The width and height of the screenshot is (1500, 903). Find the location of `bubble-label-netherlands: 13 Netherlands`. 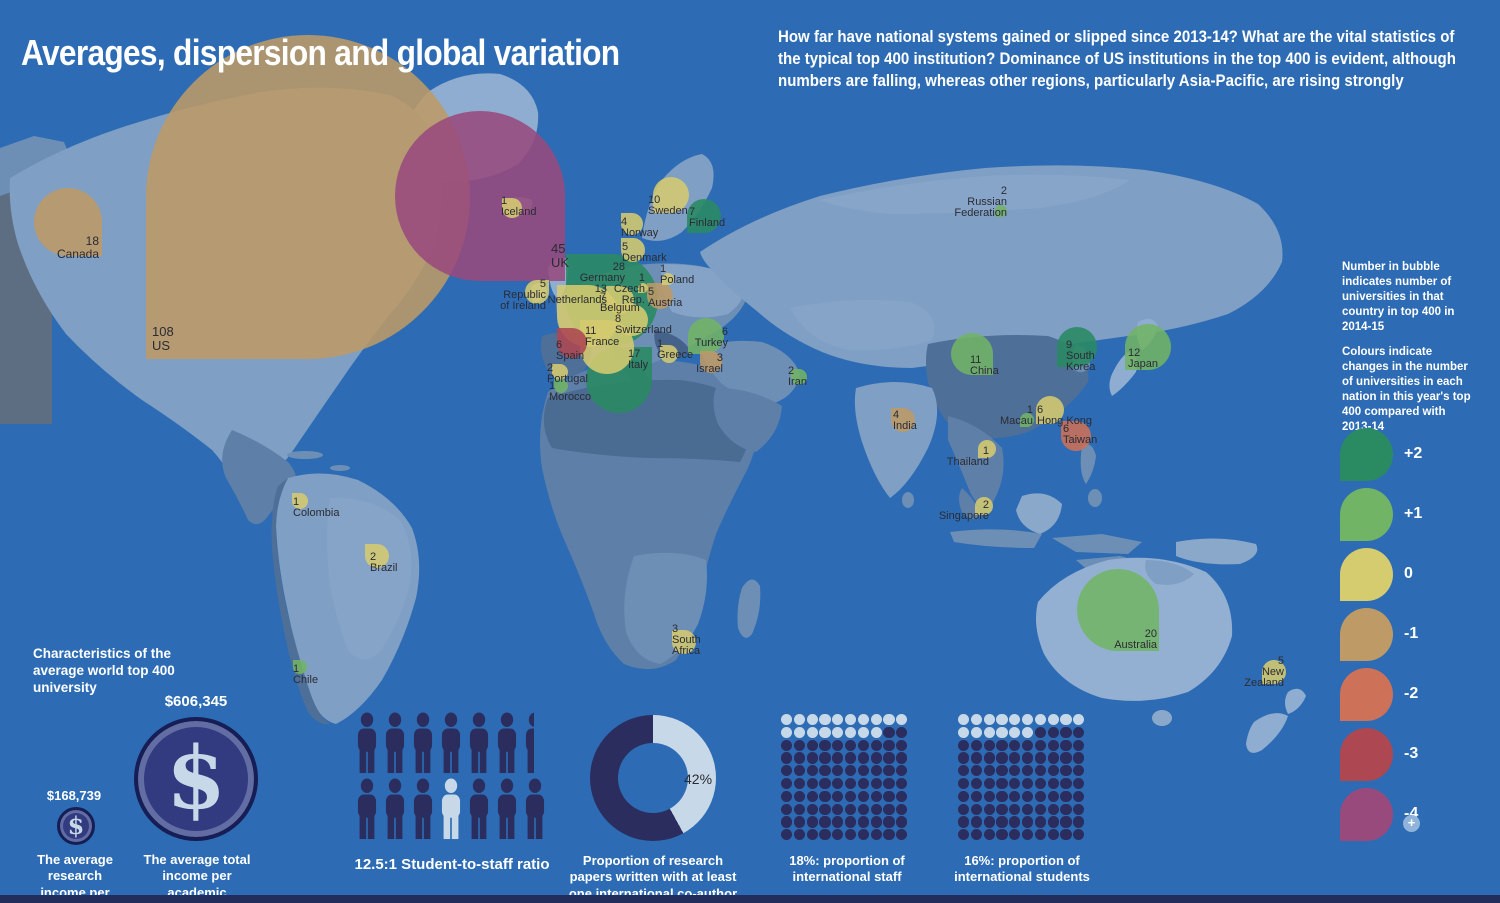

bubble-label-netherlands: 13 Netherlands is located at coordinates (577, 294).